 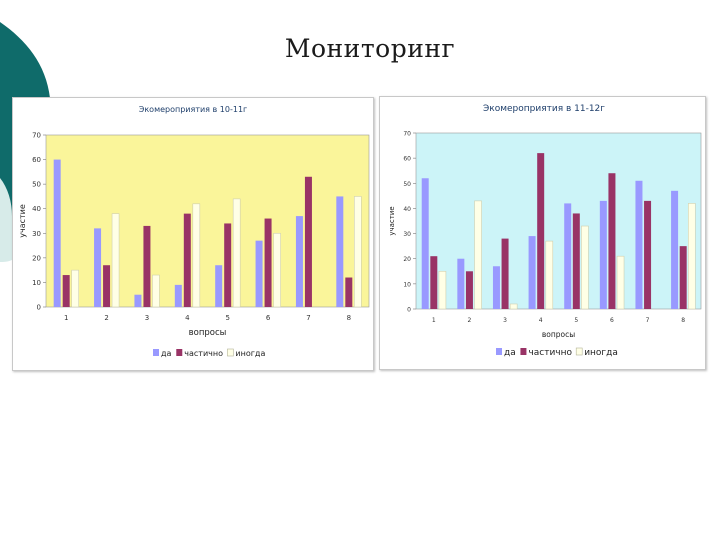 What do you see at coordinates (370, 48) in the screenshot?
I see `slide-title: Мониторинг` at bounding box center [370, 48].